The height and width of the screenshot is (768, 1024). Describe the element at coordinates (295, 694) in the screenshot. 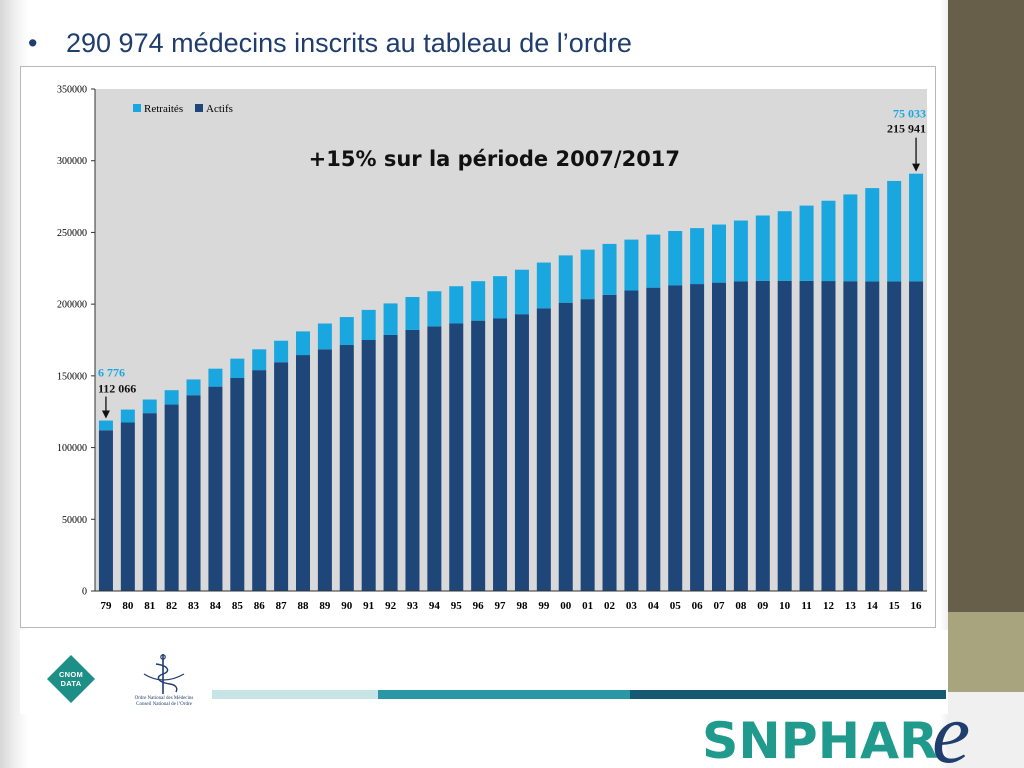

I see `footer-divider-light` at that location.